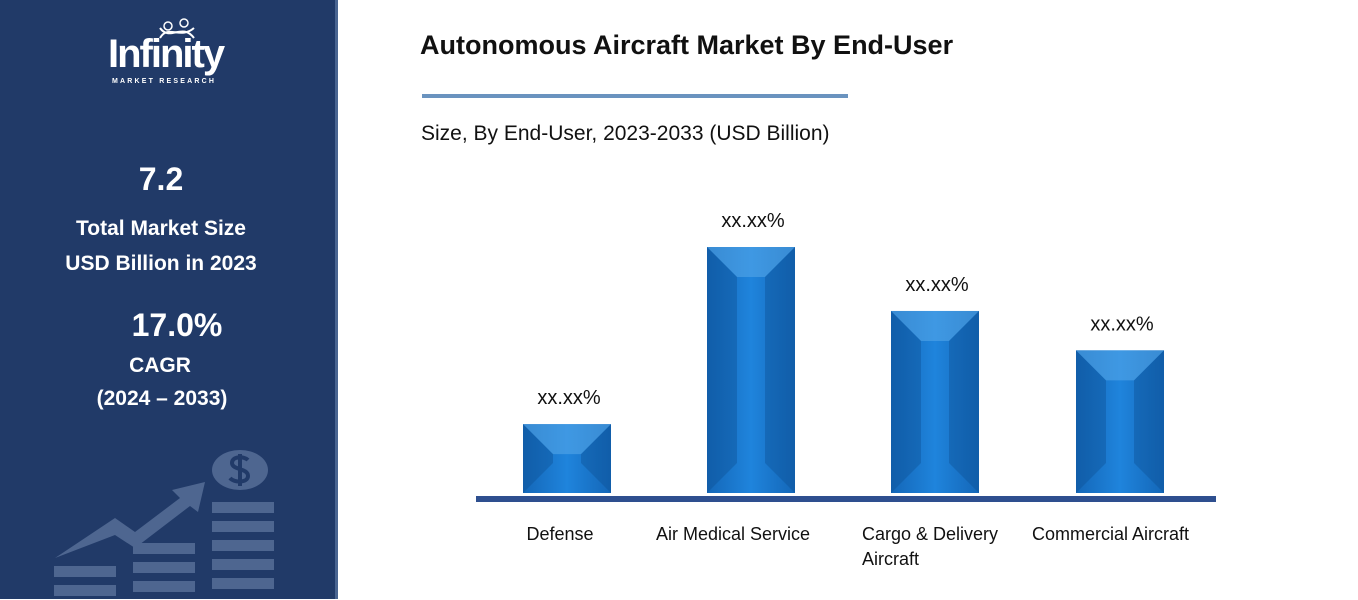 This screenshot has height=600, width=1358. What do you see at coordinates (890, 559) in the screenshot?
I see `category-label-2: Aircraft` at bounding box center [890, 559].